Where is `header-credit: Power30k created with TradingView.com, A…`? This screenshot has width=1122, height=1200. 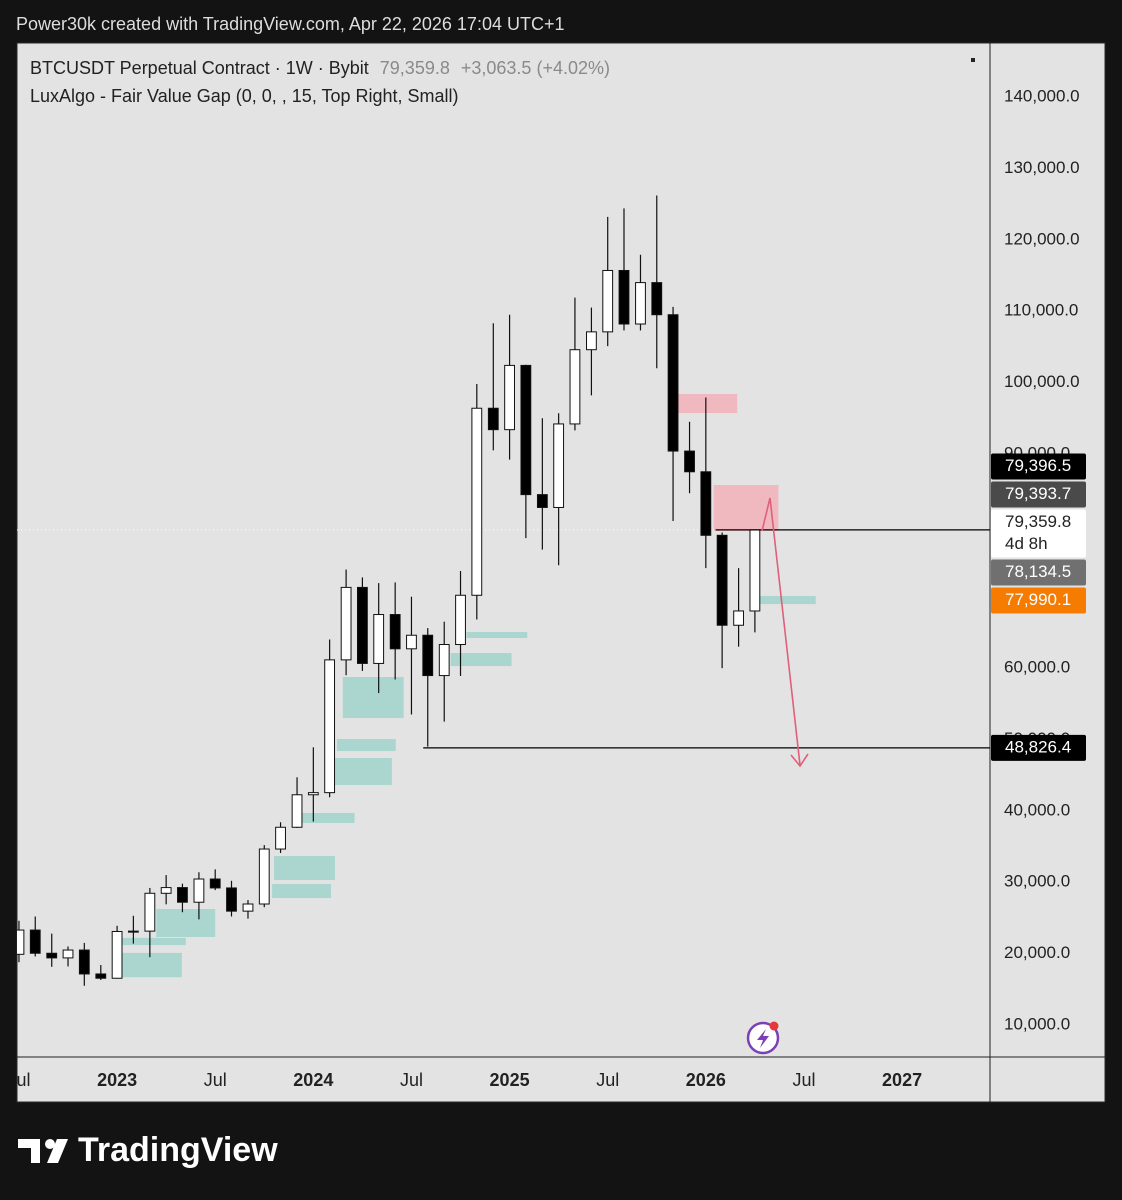 header-credit: Power30k created with TradingView.com, A… is located at coordinates (290, 24).